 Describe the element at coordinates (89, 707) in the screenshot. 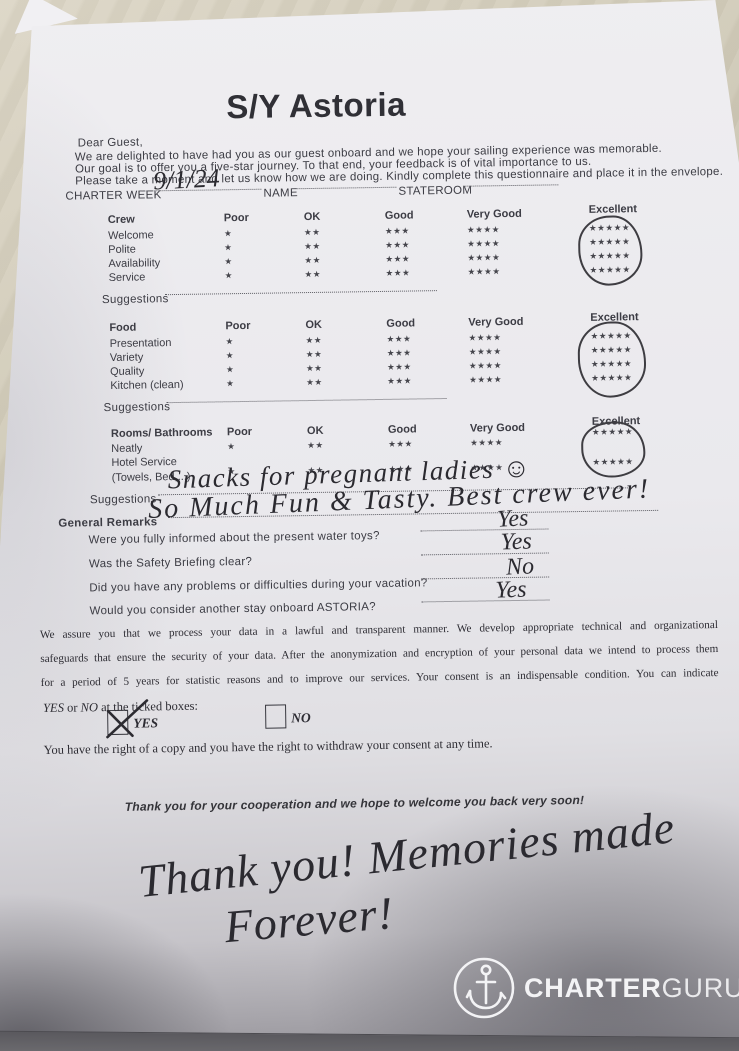

I see `privacy-no-word: NO` at that location.